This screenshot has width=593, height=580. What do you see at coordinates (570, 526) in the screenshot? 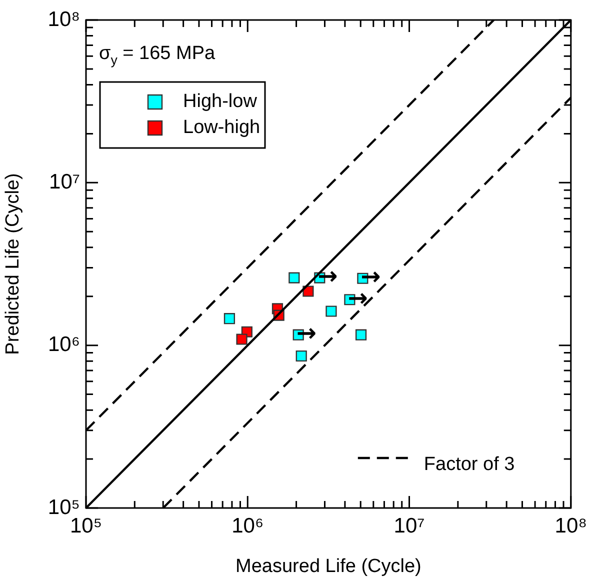
I see `x-tick-label: 10⁸` at bounding box center [570, 526].